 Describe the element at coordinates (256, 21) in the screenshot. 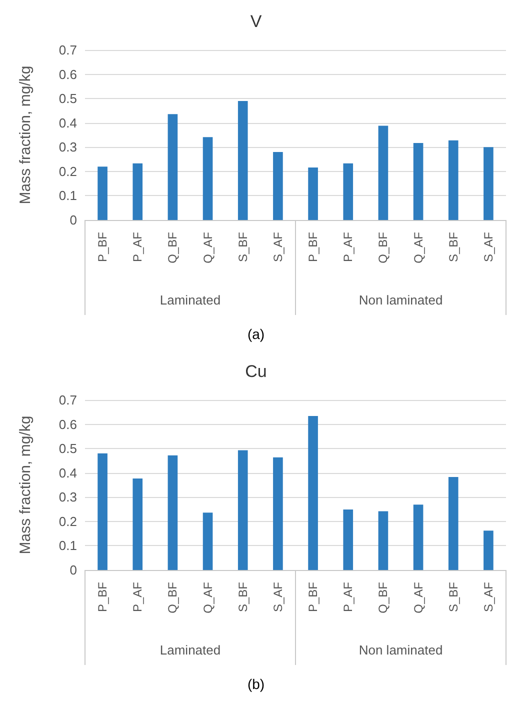

I see `chart-title: V` at that location.